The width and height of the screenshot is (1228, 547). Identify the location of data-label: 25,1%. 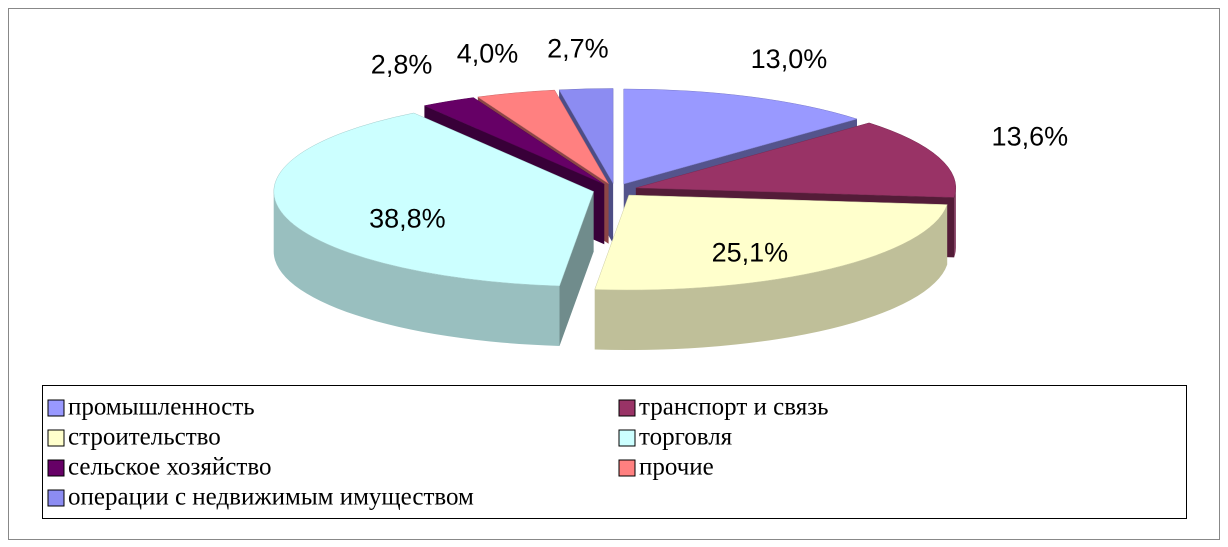
(750, 252).